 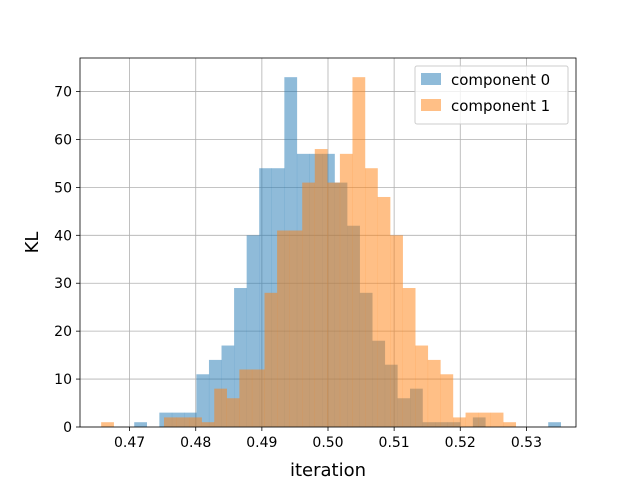 I want to click on legend-label-component-0: component 0, so click(x=500, y=80).